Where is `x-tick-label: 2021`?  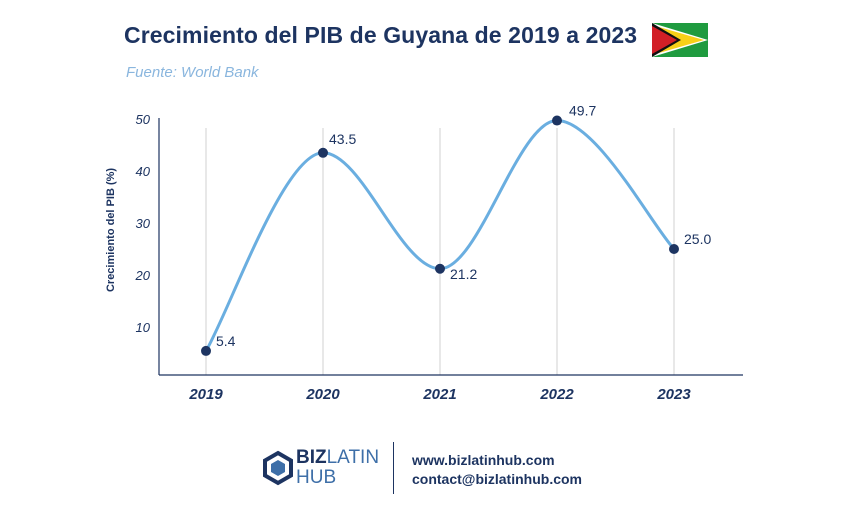
x-tick-label: 2021 is located at coordinates (439, 394).